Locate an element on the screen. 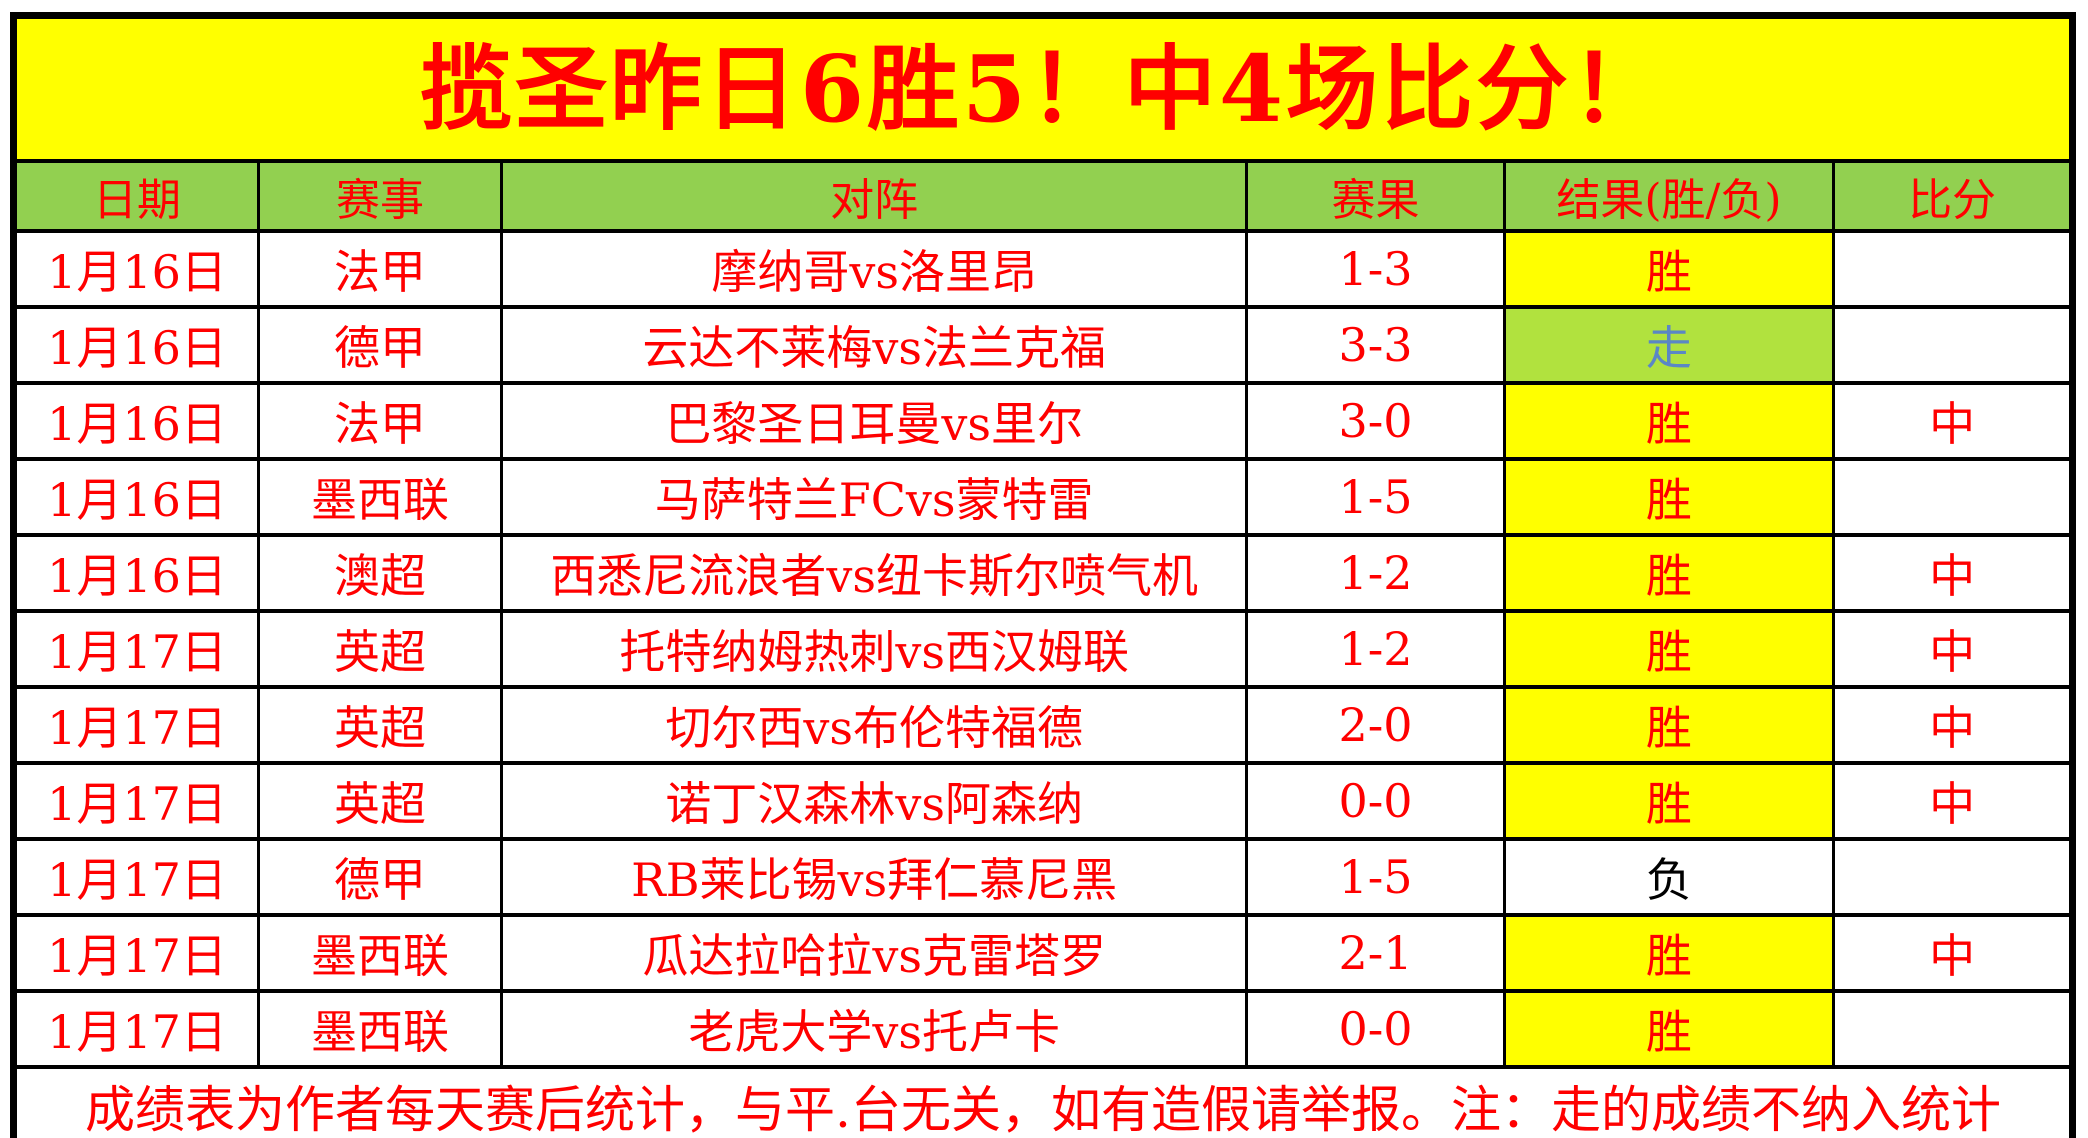 The height and width of the screenshot is (1138, 2088). title-row: 揽圣昨日6胜5！中4场比分！ is located at coordinates (1043, 88).